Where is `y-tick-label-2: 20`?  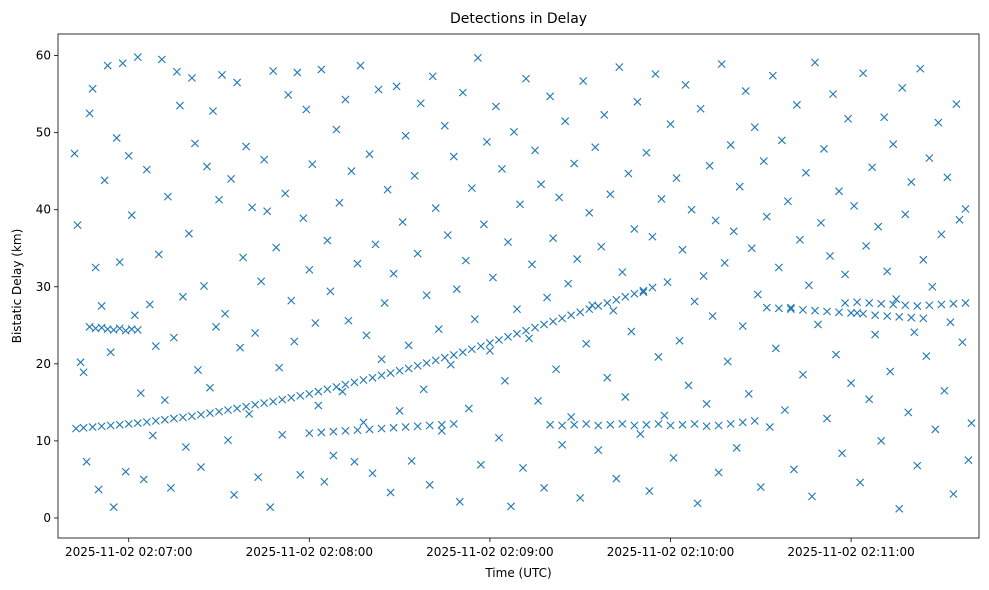 y-tick-label-2: 20 is located at coordinates (43, 364).